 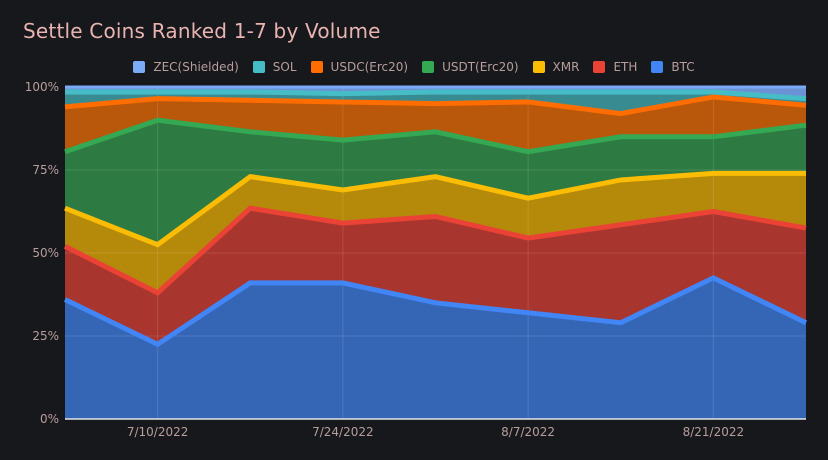 I want to click on line-sol, so click(x=436, y=95).